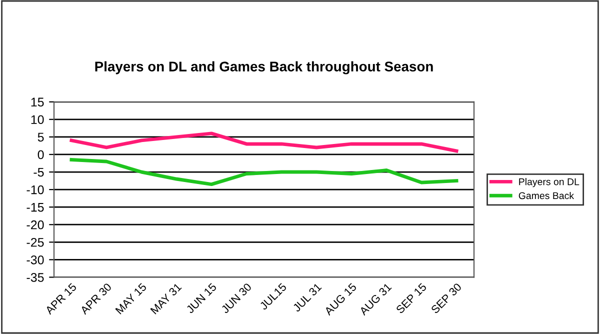  Describe the element at coordinates (549, 183) in the screenshot. I see `legend-label: Players on DL` at that location.